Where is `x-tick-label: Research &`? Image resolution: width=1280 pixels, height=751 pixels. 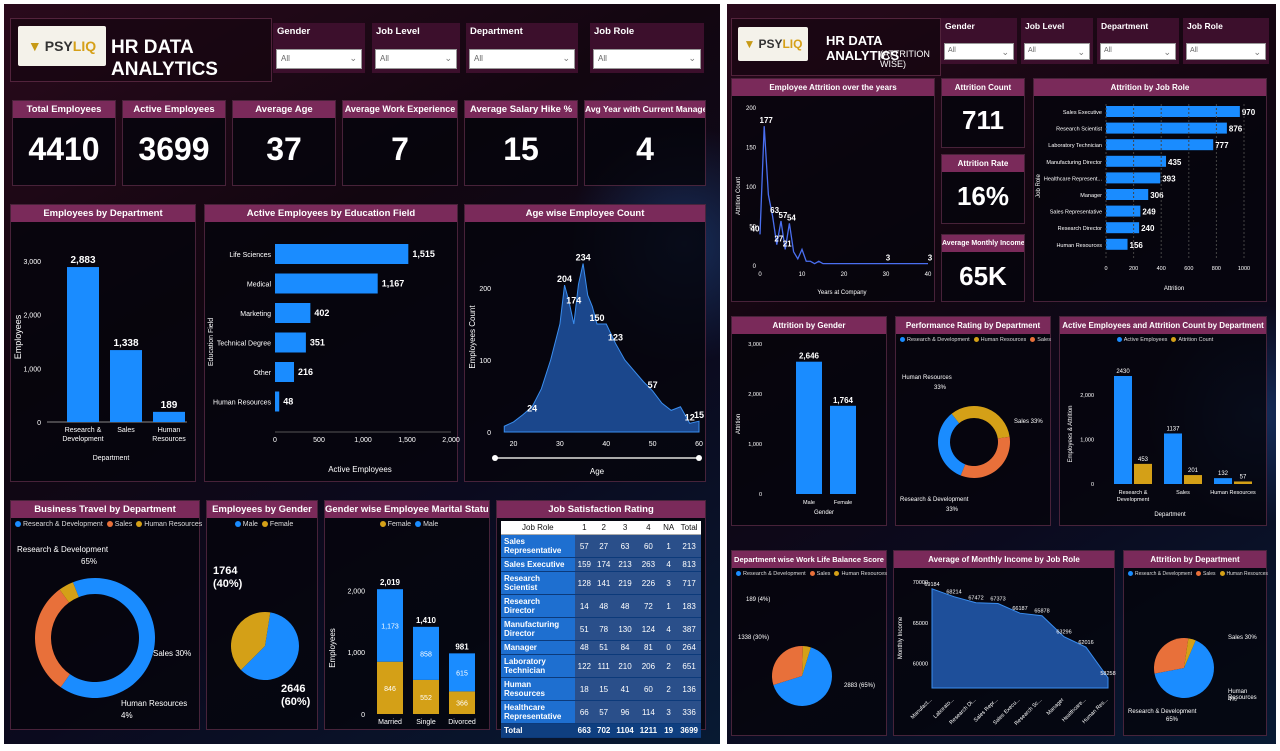
x-tick-label: Research & is located at coordinates (83, 430).